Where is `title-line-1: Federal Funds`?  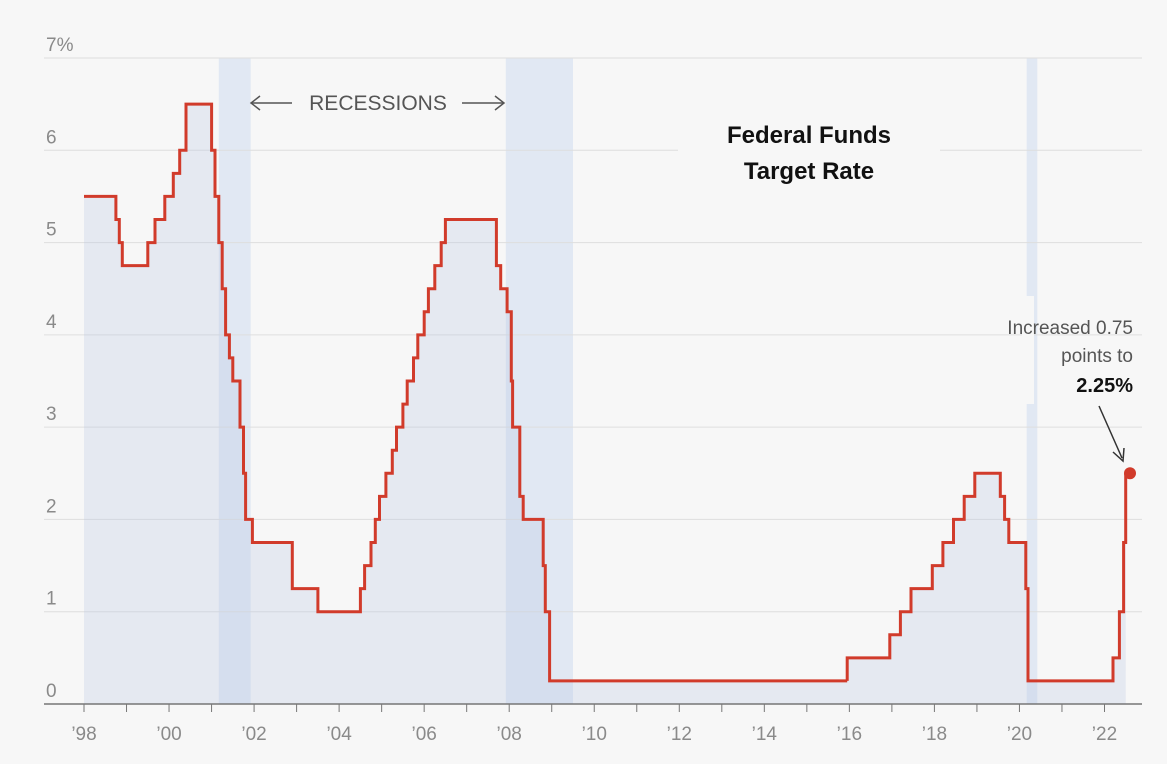 title-line-1: Federal Funds is located at coordinates (809, 135).